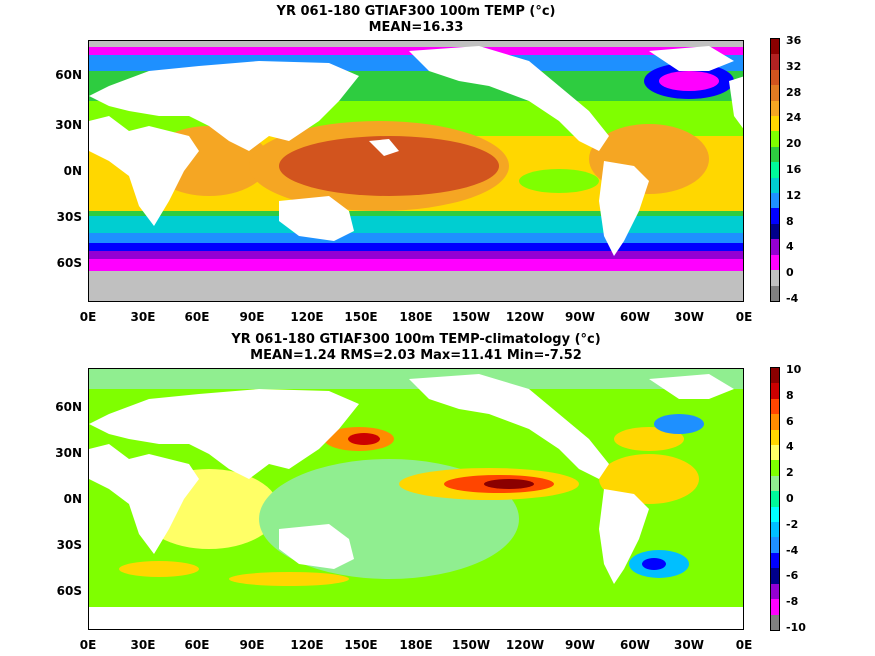  I want to click on colorbar-tick-label: -10, so click(796, 627).